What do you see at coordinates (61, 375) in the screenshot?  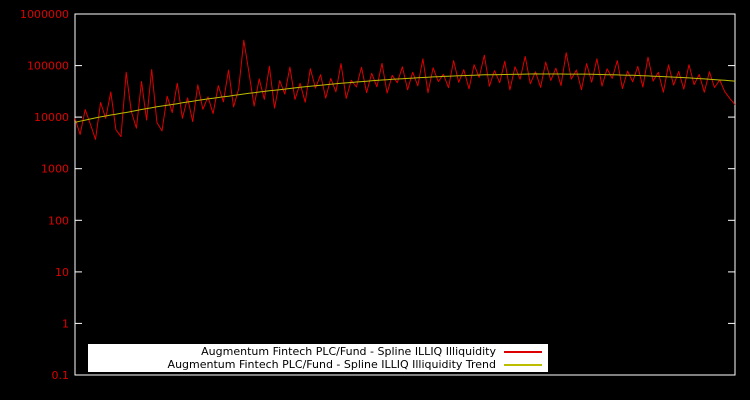 I see `y-tick-label: 0.1` at bounding box center [61, 375].